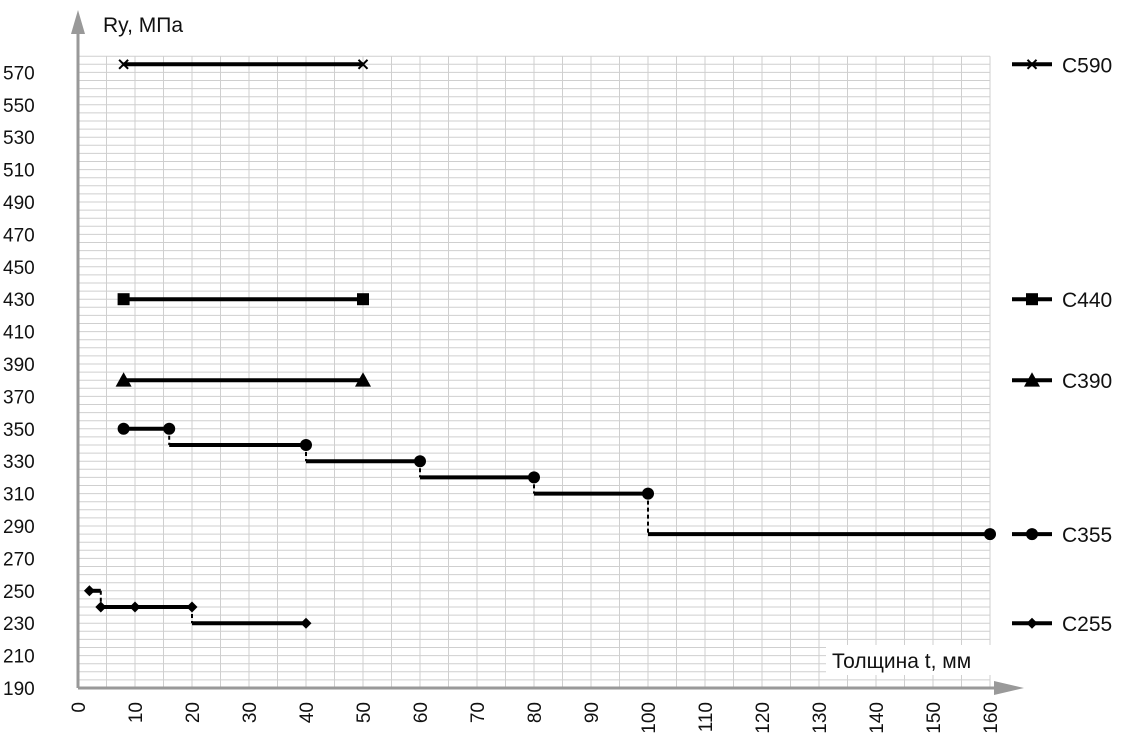 This screenshot has height=751, width=1123. I want to click on legend-item-c255: C255, so click(1062, 624).